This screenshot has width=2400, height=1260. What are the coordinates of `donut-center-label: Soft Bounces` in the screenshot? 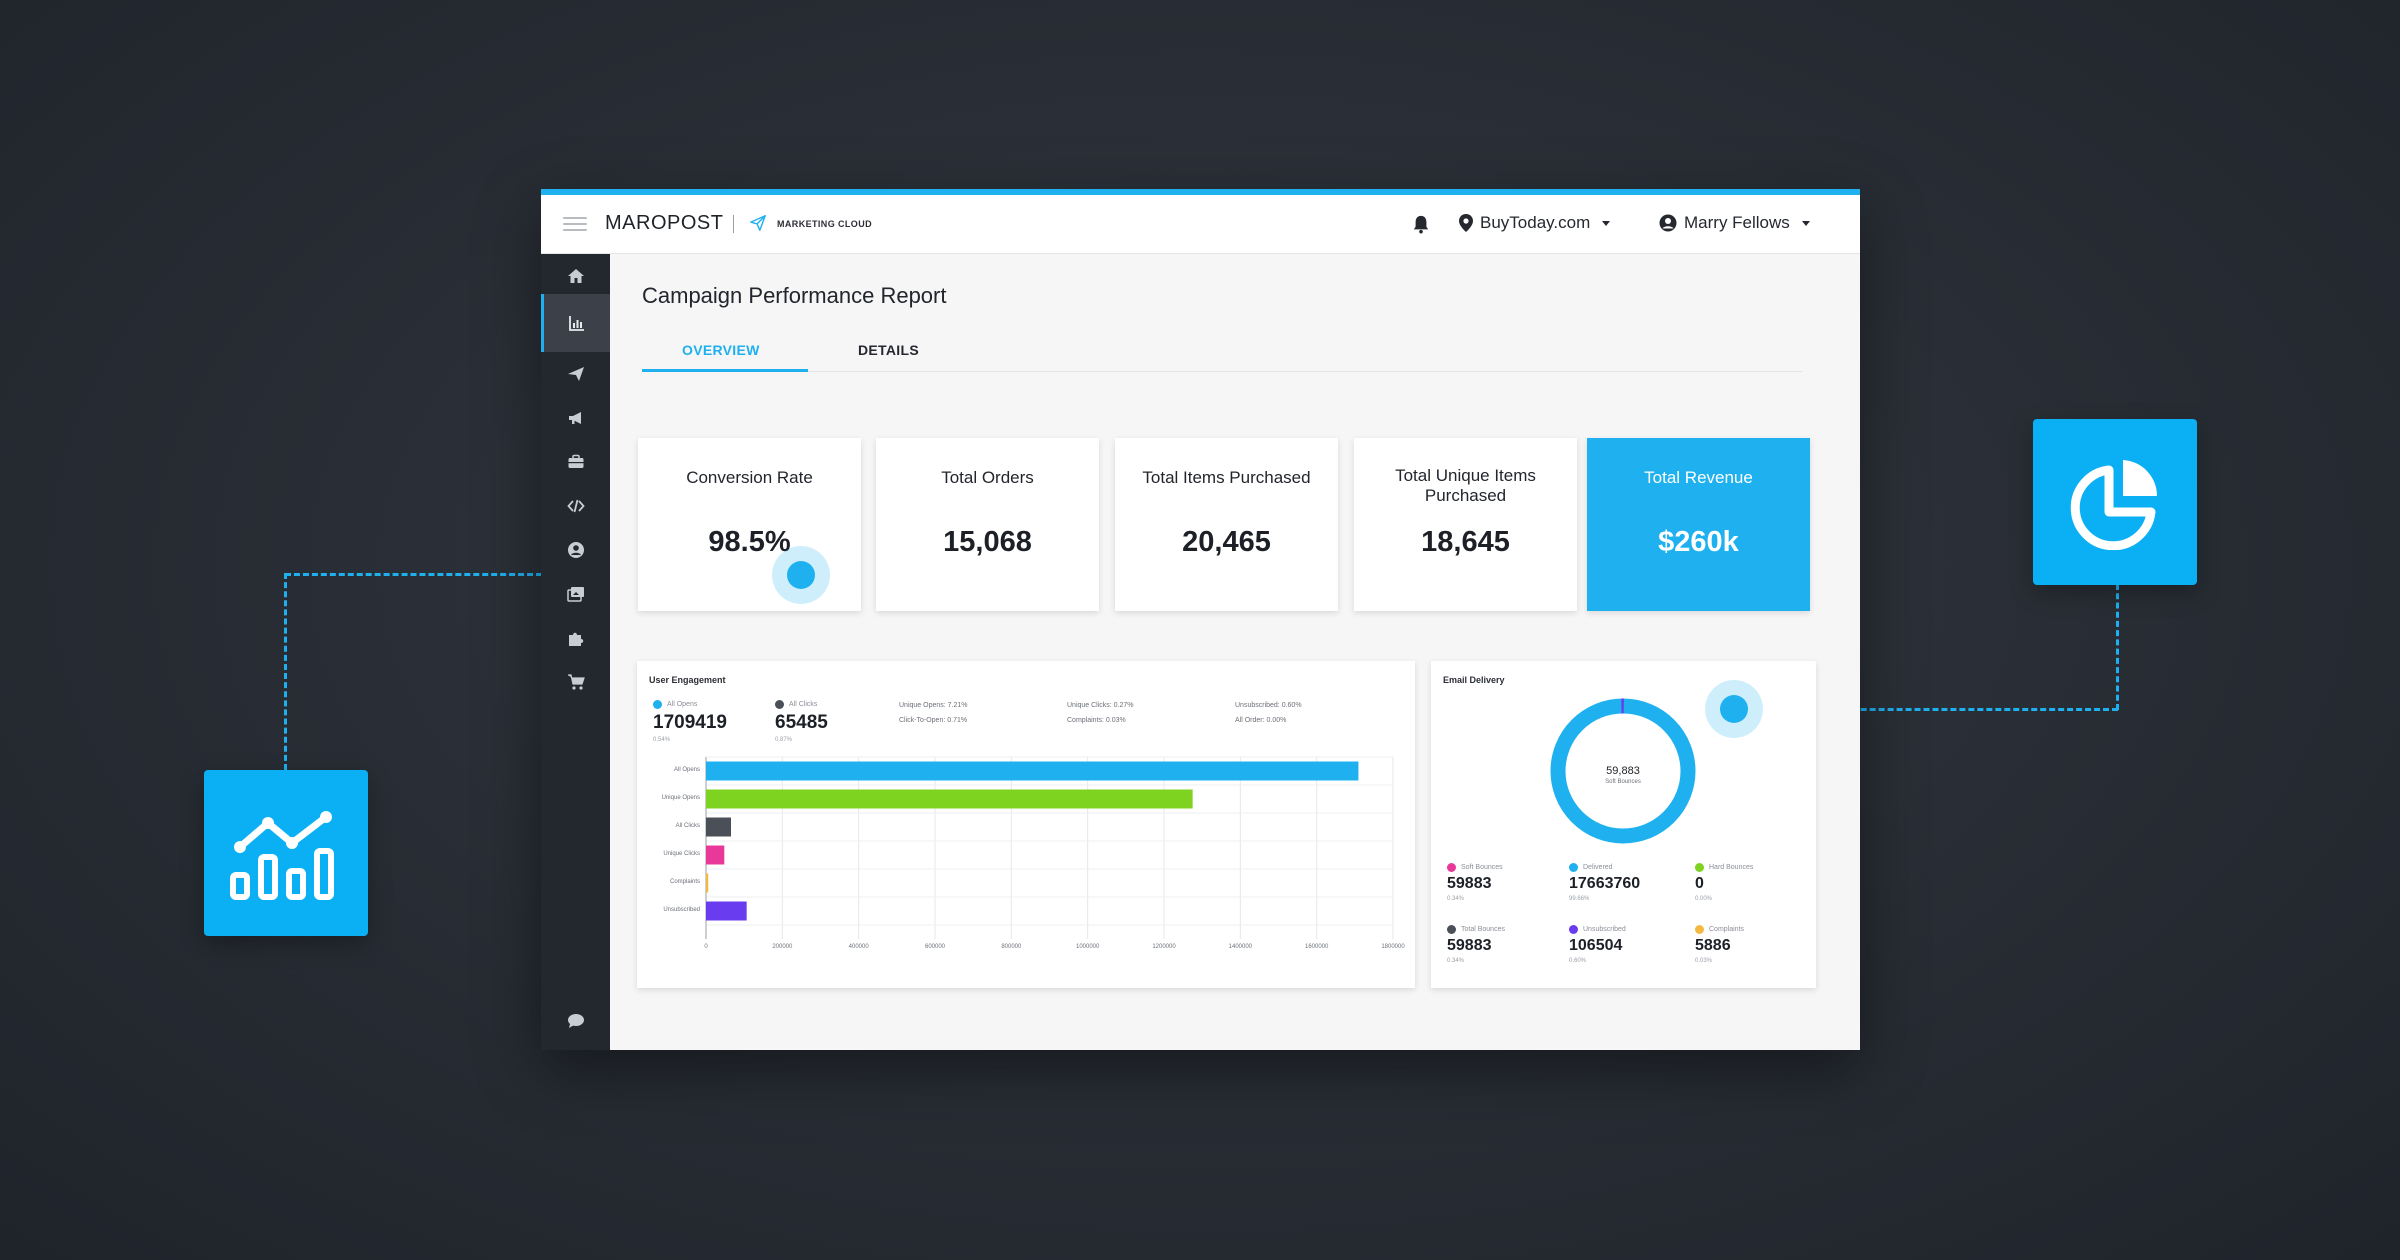 It's located at (1623, 782).